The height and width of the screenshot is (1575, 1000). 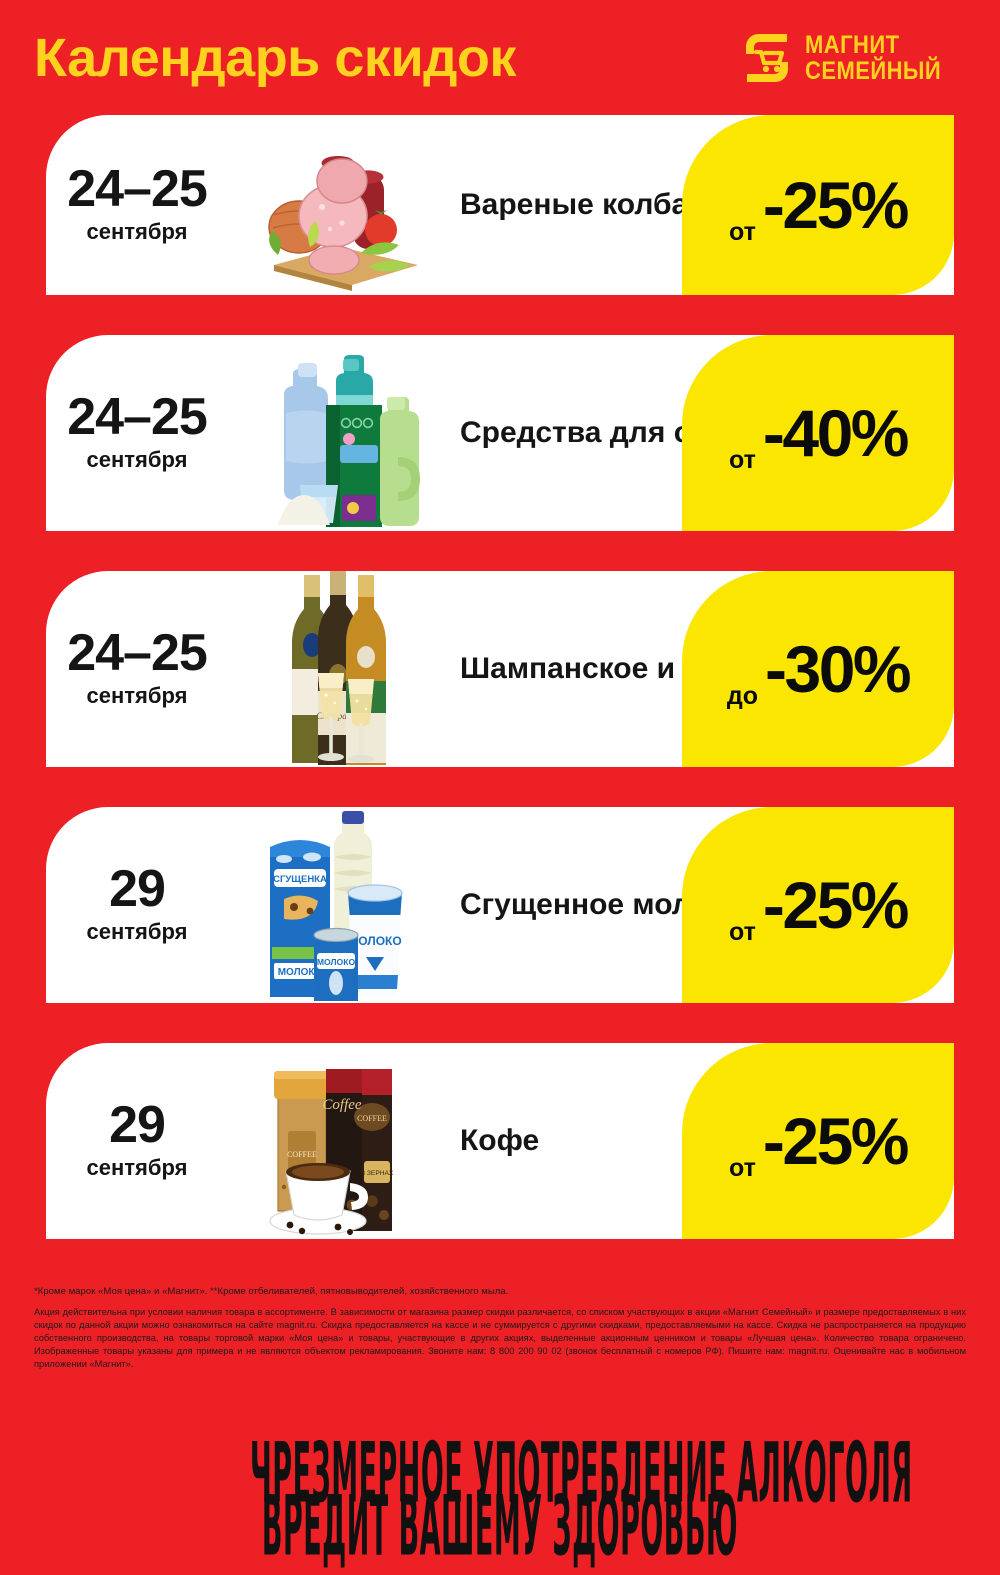 What do you see at coordinates (767, 58) in the screenshot?
I see `shopping-cart-icon` at bounding box center [767, 58].